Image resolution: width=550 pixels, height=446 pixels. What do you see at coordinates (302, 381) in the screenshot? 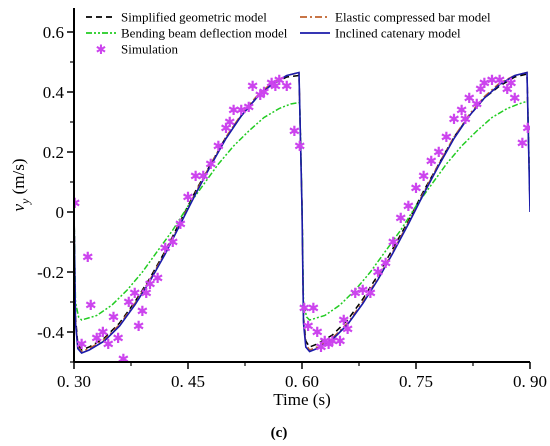
I see `x-tick-label: 0. 60` at bounding box center [302, 381].